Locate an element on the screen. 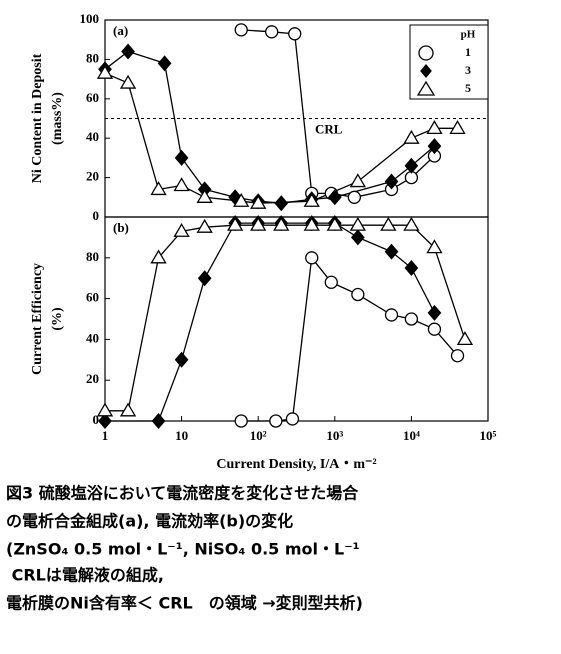  legend-label: 3 is located at coordinates (468, 70).